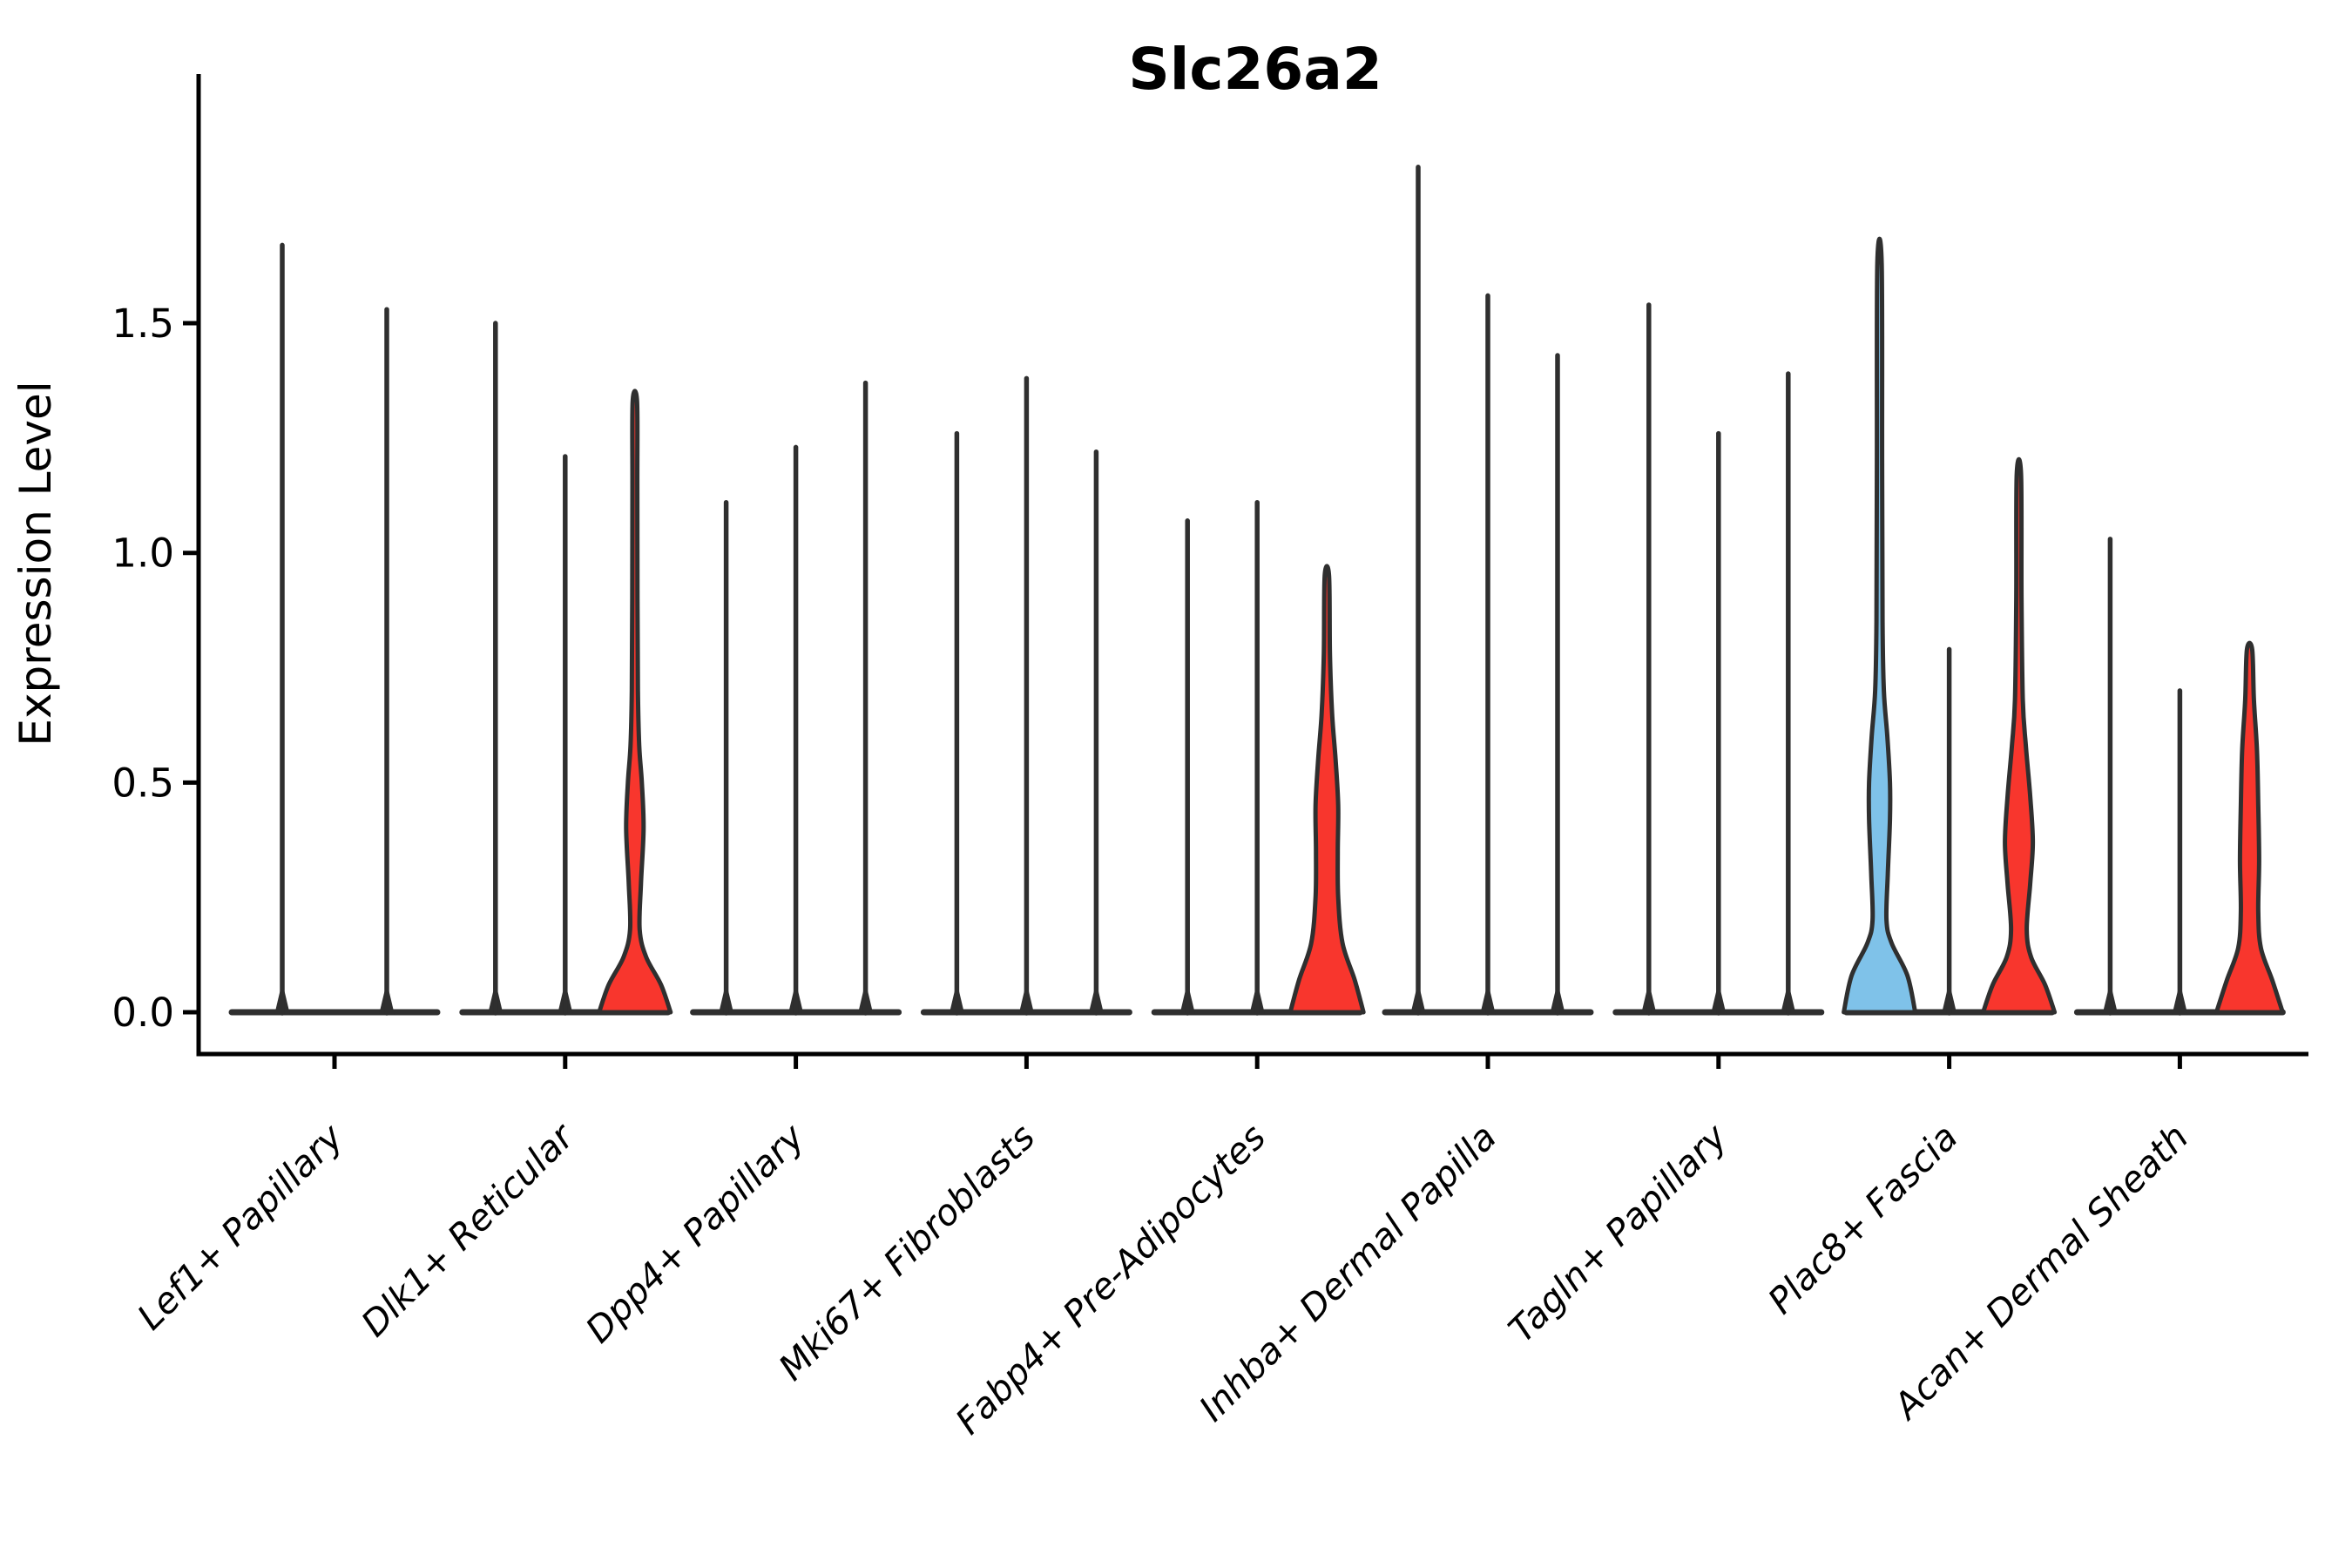 This screenshot has height=1568, width=2352. What do you see at coordinates (1255, 69) in the screenshot?
I see `chart-title: Slc26a2` at bounding box center [1255, 69].